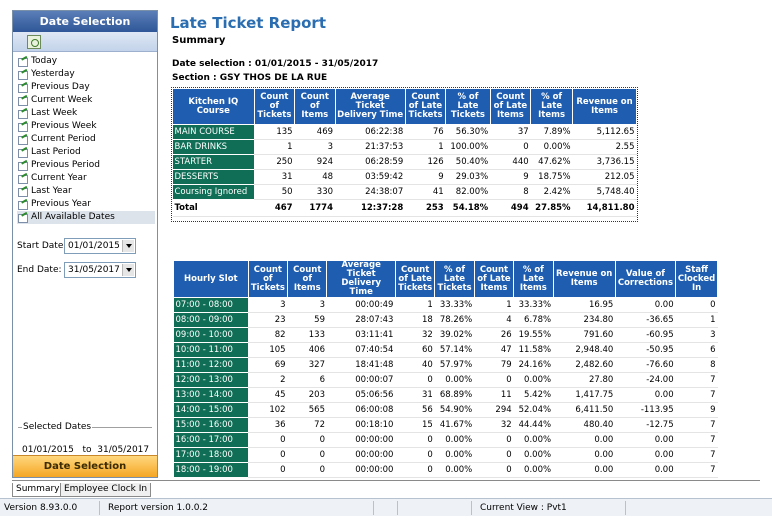 Image resolution: width=772 pixels, height=521 pixels. Describe the element at coordinates (386, 488) in the screenshot. I see `report-tabs: Summary Employee Clock In` at that location.